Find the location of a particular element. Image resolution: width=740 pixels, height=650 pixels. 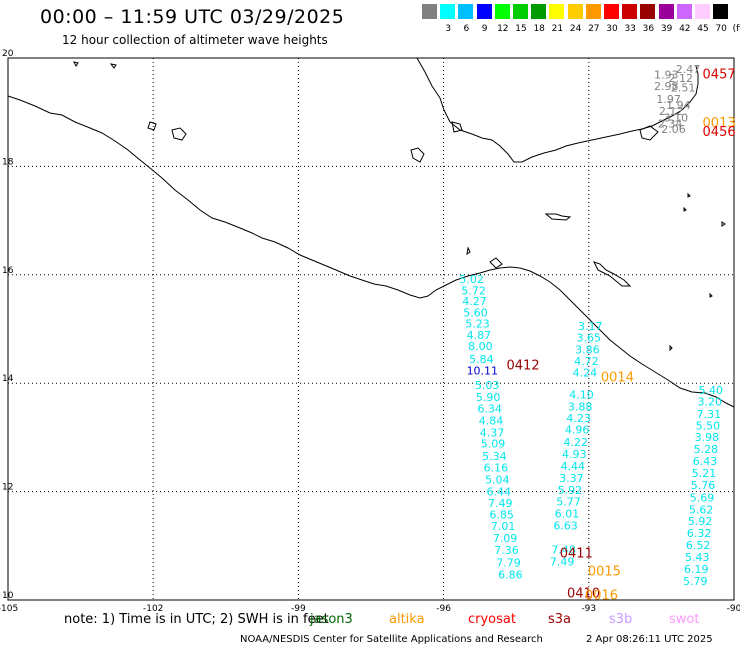

wave-height-value: 6.16 is located at coordinates (496, 468).